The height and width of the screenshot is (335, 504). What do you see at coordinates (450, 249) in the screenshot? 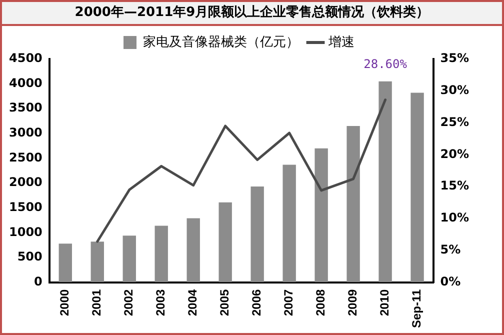
I see `y2-tick-label: 5%` at bounding box center [450, 249].